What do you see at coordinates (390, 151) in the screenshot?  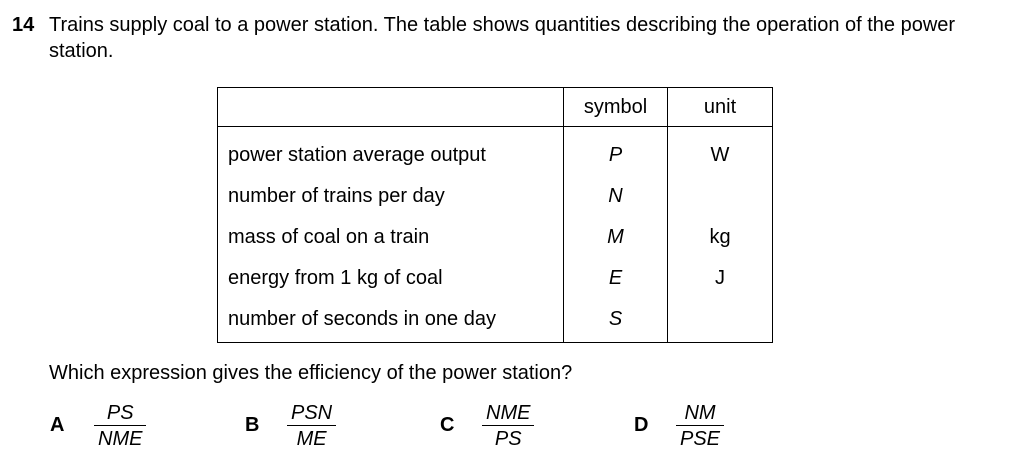 I see `quantity-cell: power station average output` at bounding box center [390, 151].